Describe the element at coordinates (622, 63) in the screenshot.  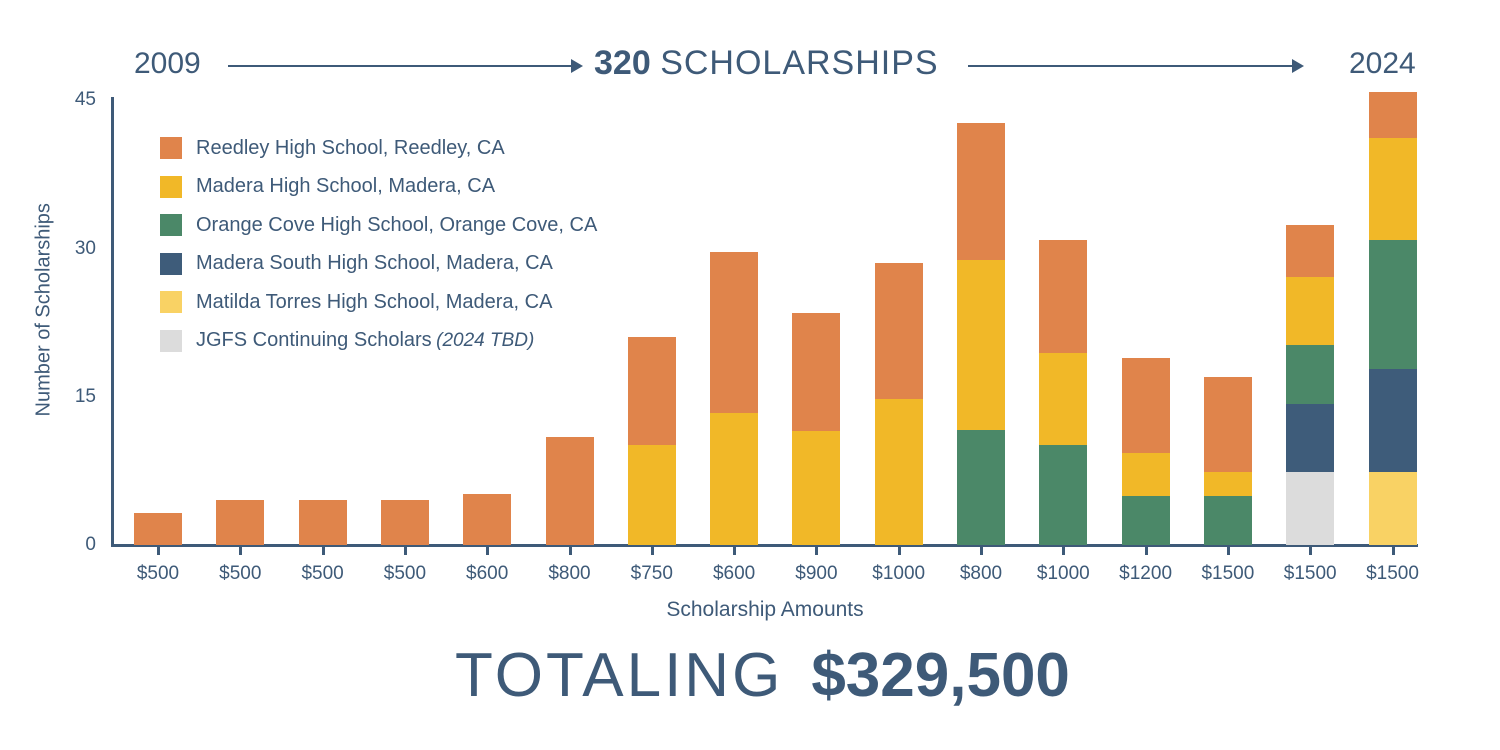
I see `scholarship-count: 320` at that location.